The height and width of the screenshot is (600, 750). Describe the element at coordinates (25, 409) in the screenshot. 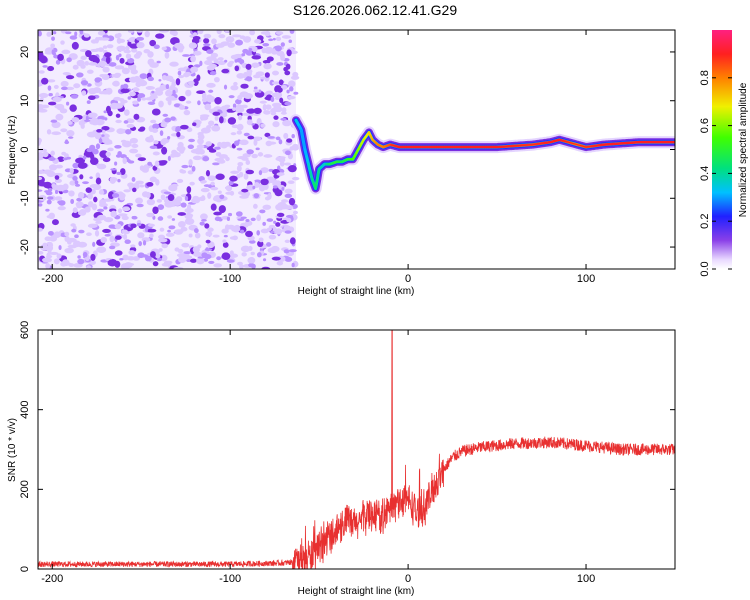

I see `snr-y-tick-label: 400` at that location.